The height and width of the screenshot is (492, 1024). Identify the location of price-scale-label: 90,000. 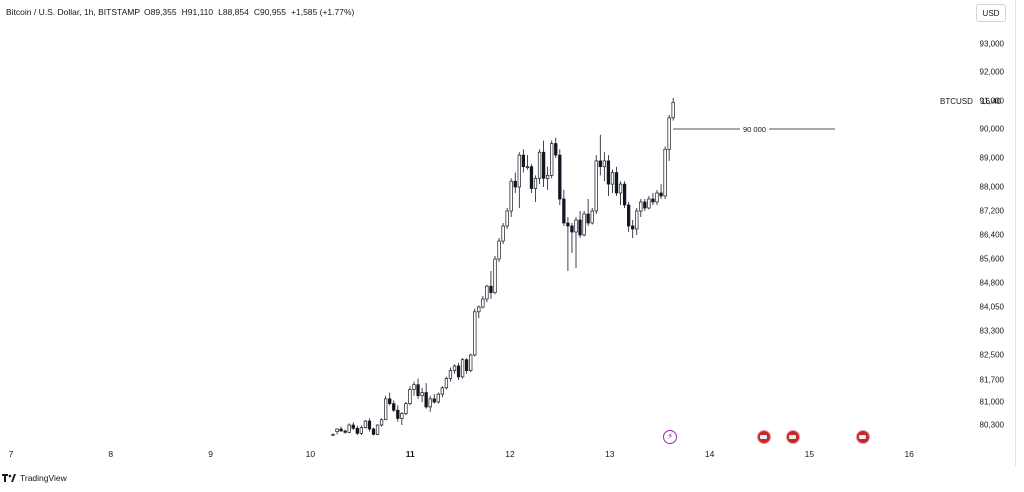
(991, 129).